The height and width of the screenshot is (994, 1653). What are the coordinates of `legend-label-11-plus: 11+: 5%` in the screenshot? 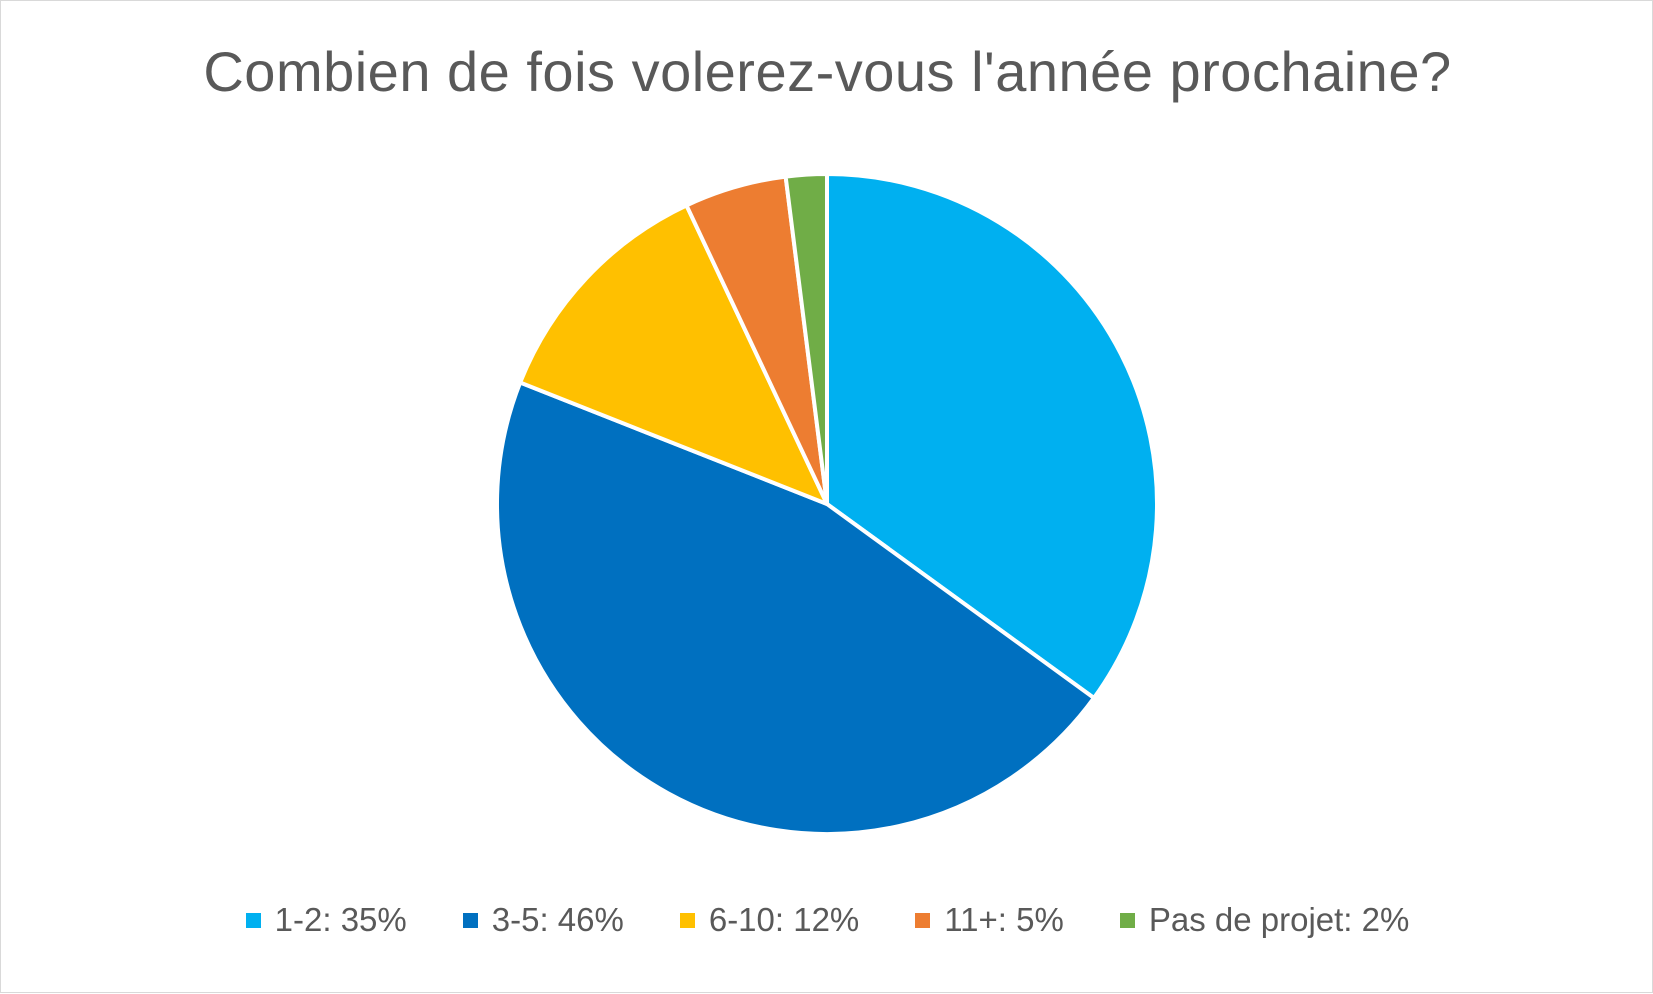 It's located at (1004, 919).